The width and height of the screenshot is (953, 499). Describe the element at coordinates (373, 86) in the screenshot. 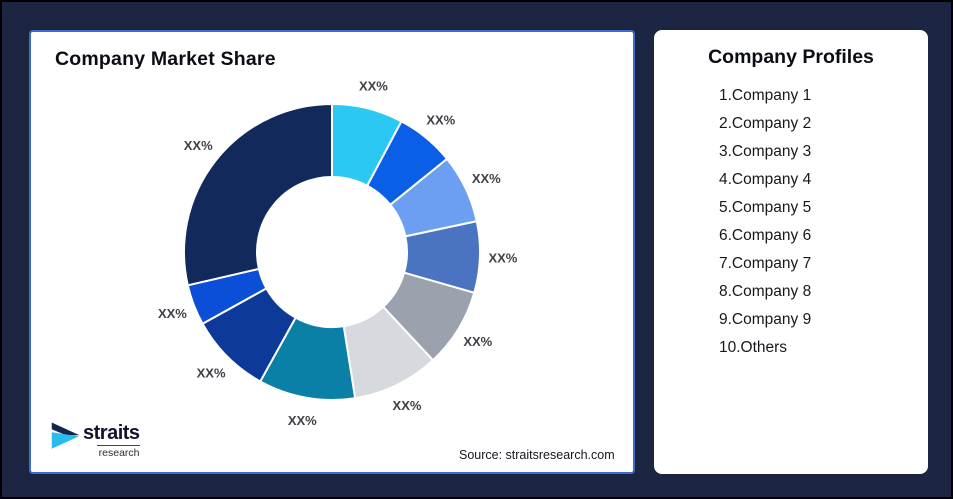

I see `slice-label-1: XX%` at that location.